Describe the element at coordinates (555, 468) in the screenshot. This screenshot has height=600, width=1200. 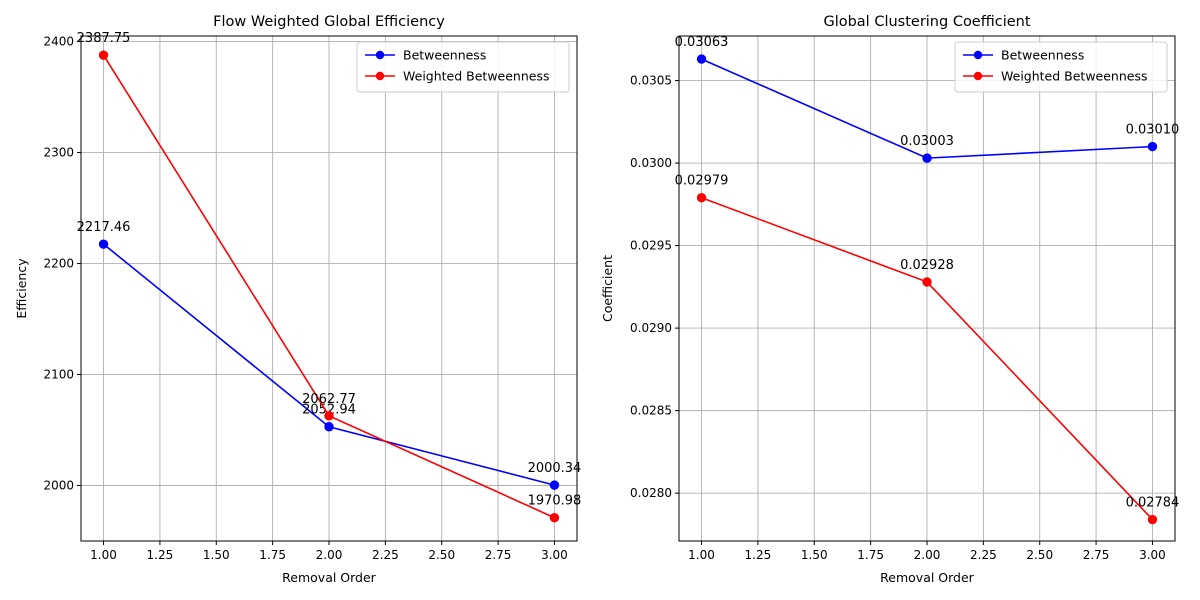
I see `data-label: 2000.34` at that location.